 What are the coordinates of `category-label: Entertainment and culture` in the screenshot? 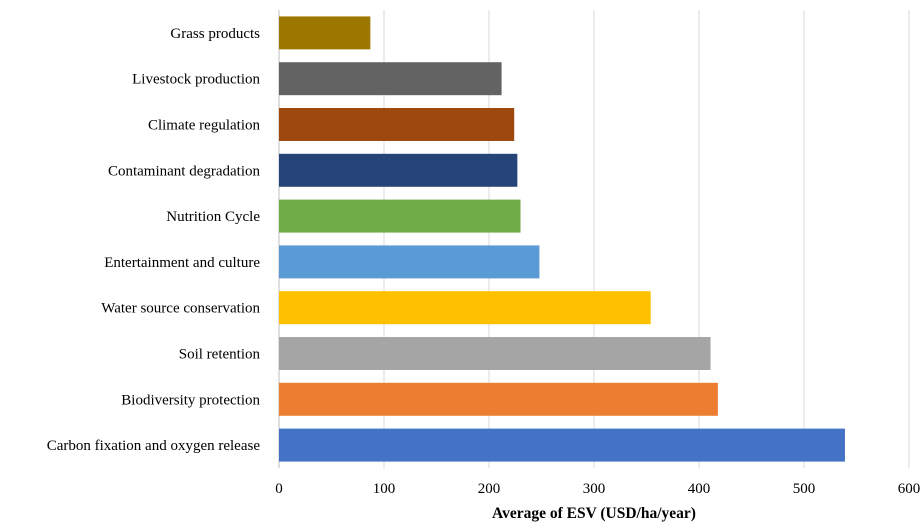 It's located at (182, 263).